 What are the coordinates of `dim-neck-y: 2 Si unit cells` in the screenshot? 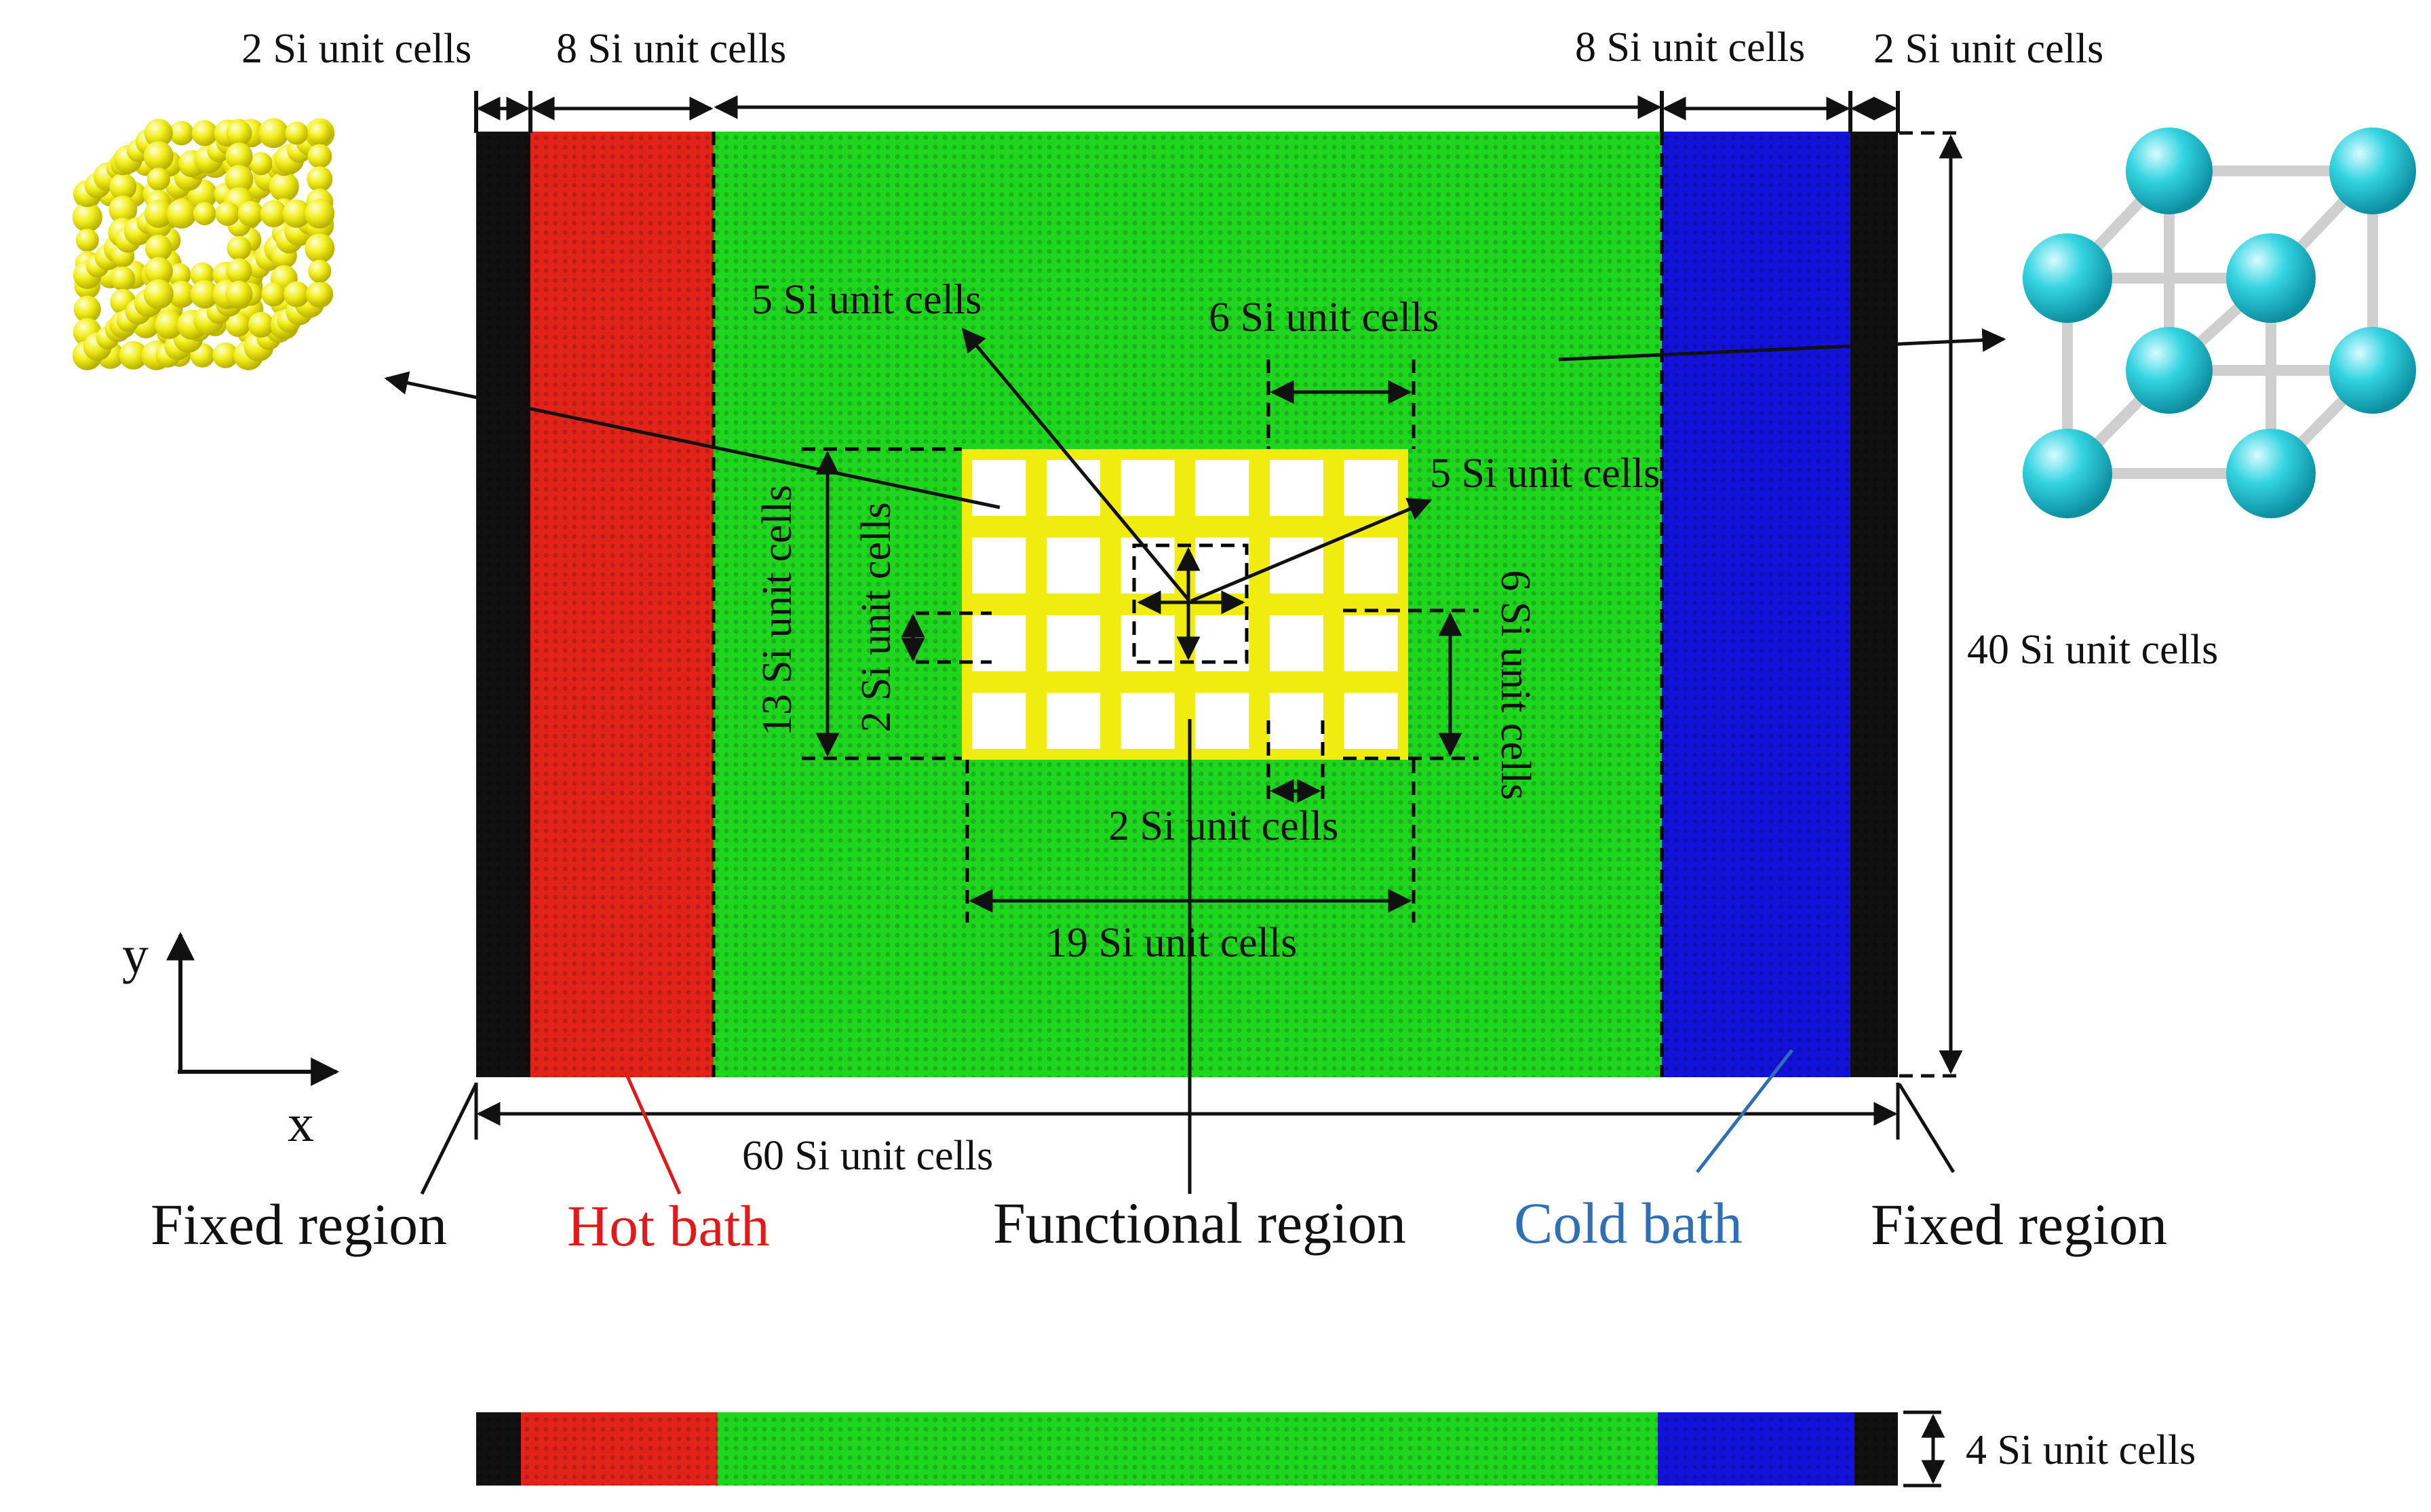 It's located at (876, 617).